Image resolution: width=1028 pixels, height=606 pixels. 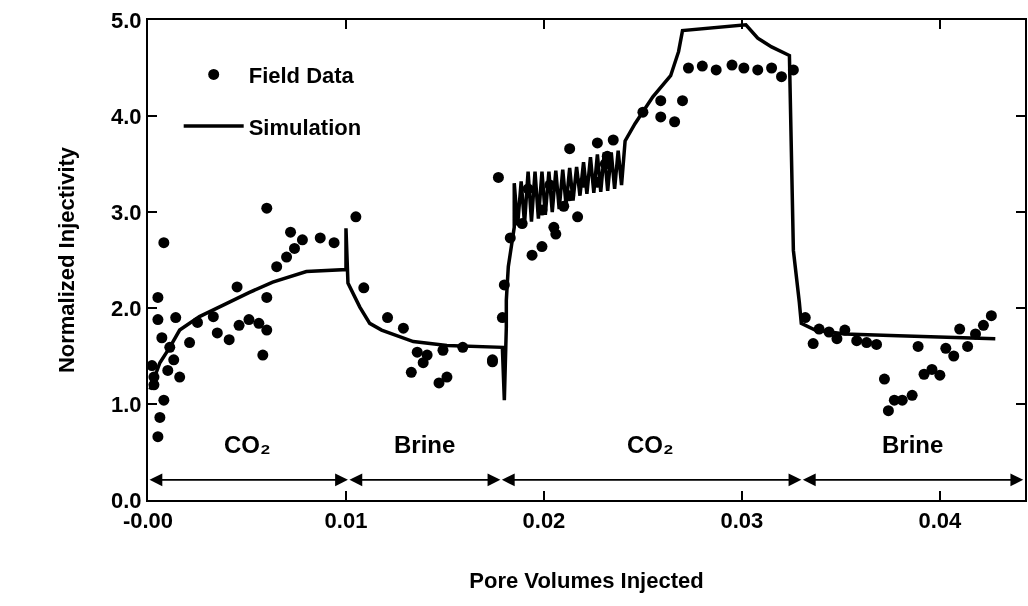 I want to click on y-tick-label: 1.0, so click(x=126, y=404).